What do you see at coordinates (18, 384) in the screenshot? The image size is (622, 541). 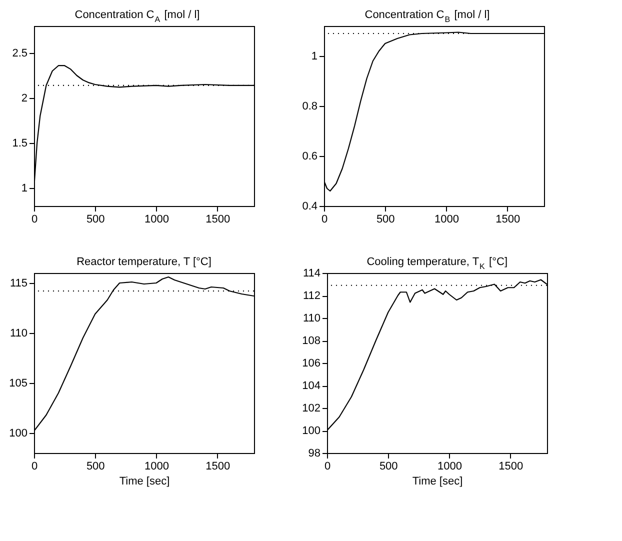 I see `y-tick-label: 105` at bounding box center [18, 384].